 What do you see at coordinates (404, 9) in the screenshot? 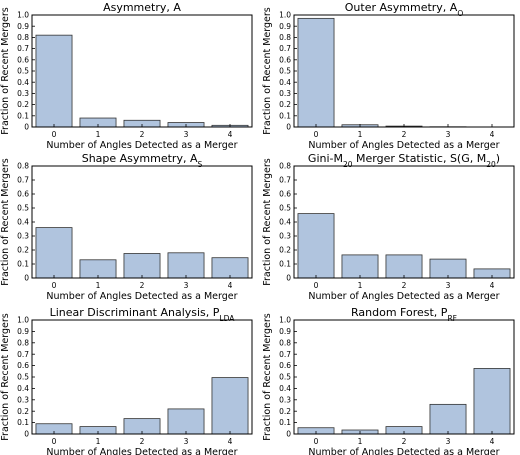
I see `panel-title: Outer Asymmetry, AO` at bounding box center [404, 9].